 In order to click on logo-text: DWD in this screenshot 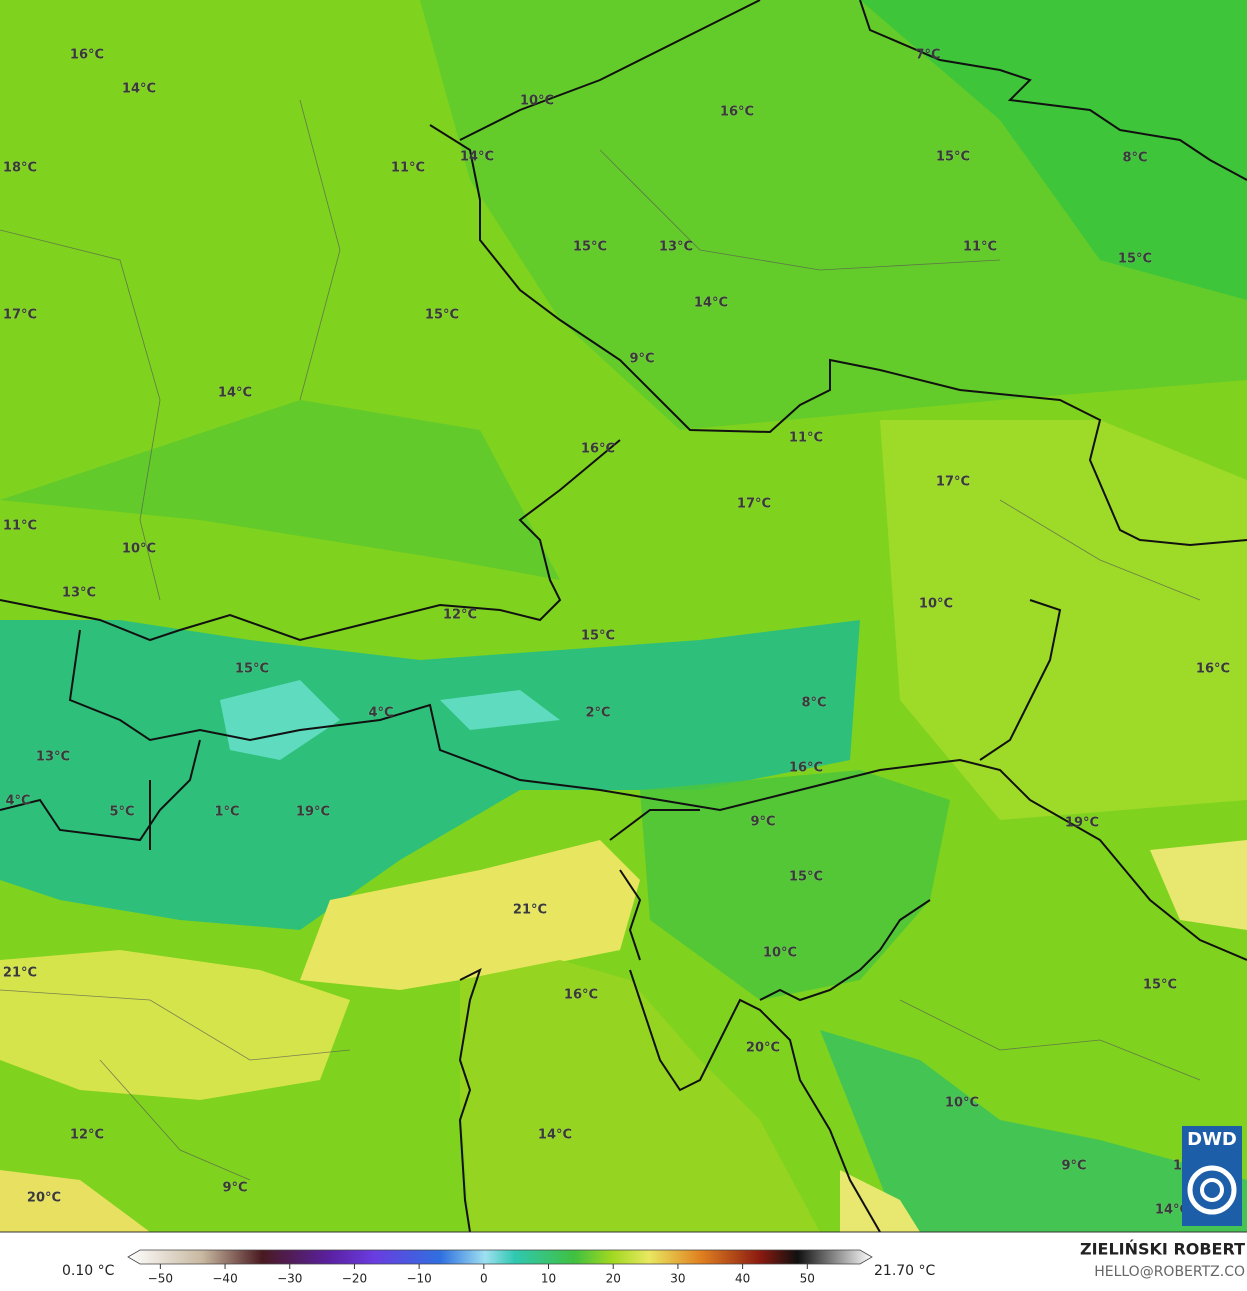, I will do `click(1212, 1139)`.